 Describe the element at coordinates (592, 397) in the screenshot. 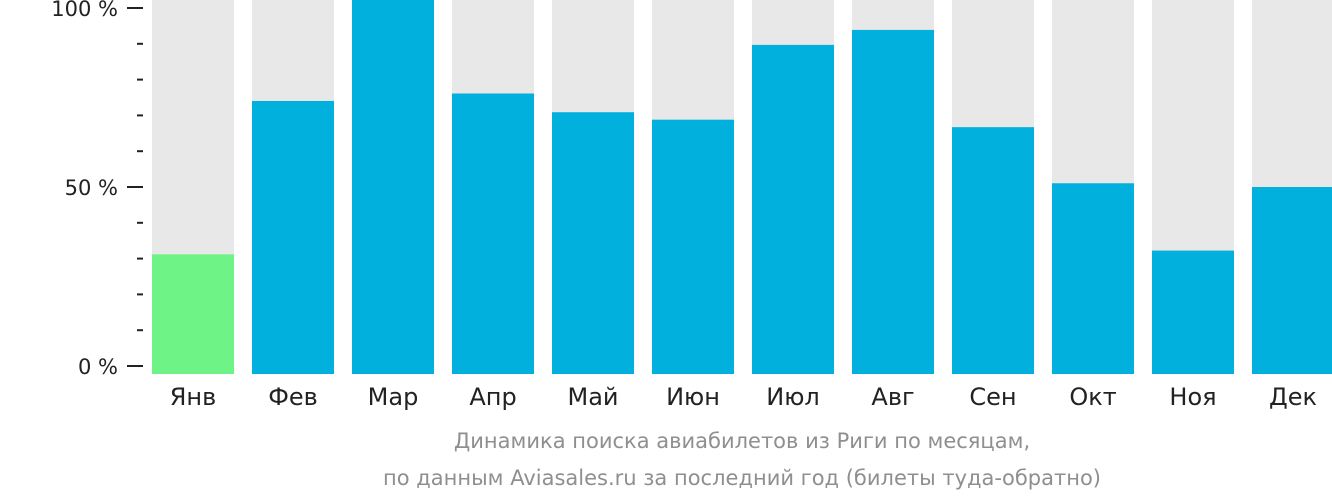

I see `x-tick-label: Май` at that location.